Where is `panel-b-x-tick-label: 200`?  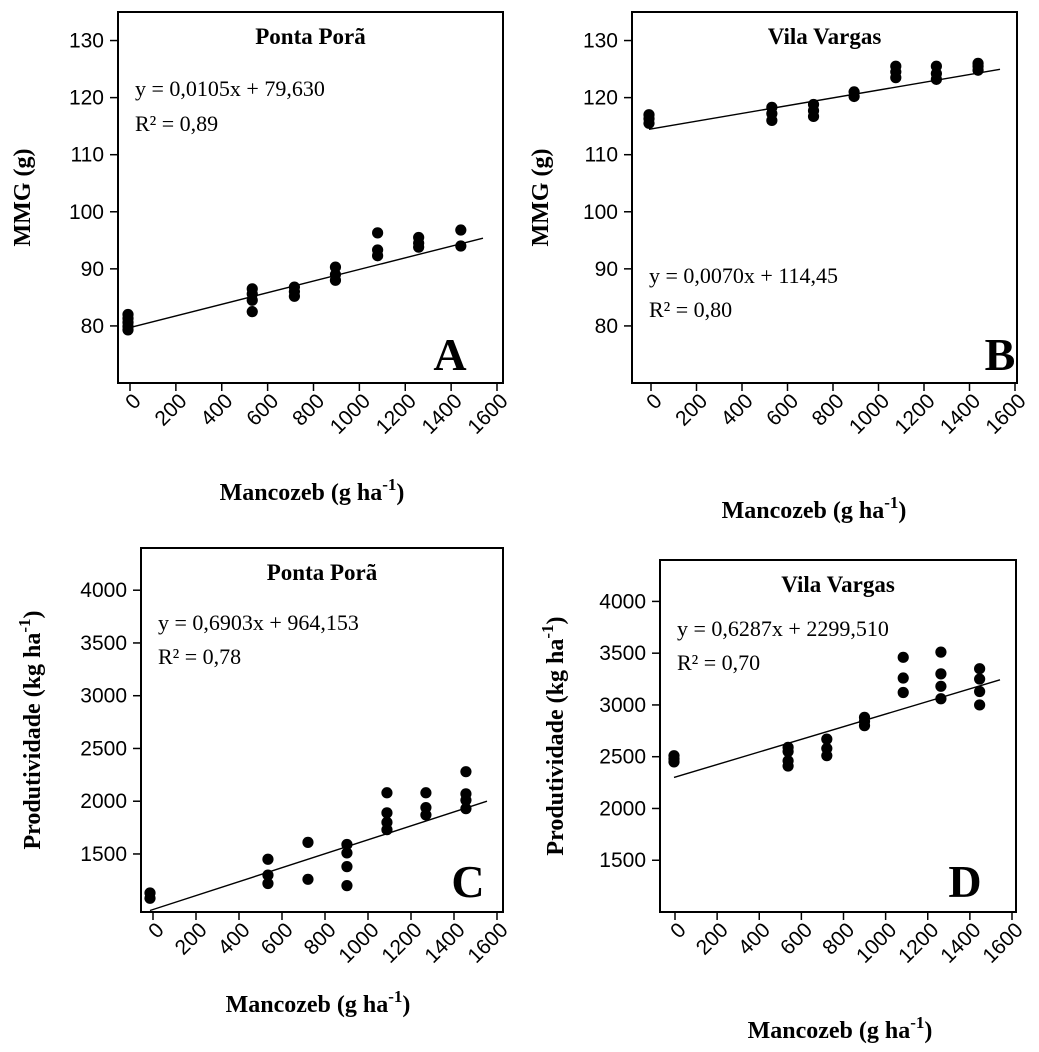
panel-b-x-tick-label: 200 is located at coordinates (691, 409).